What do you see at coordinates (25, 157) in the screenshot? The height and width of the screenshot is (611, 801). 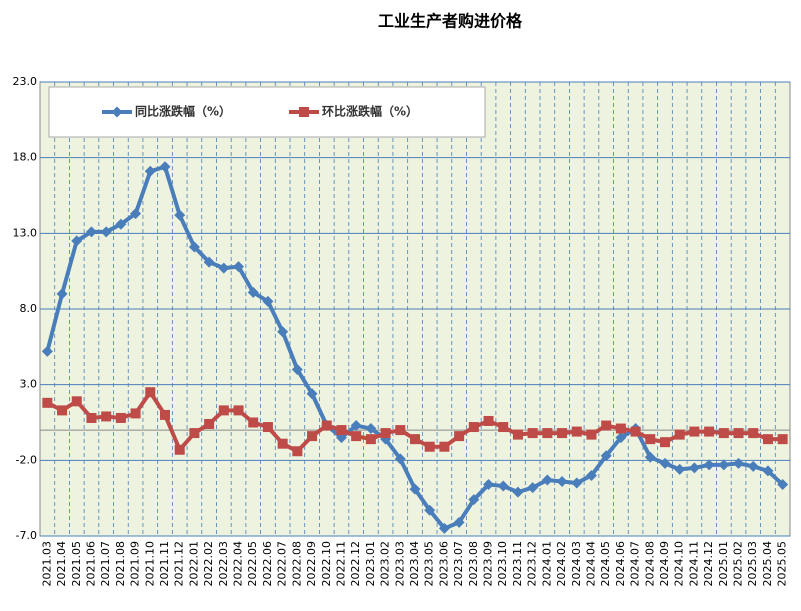 I see `y-tick-label: 18.0` at bounding box center [25, 157].